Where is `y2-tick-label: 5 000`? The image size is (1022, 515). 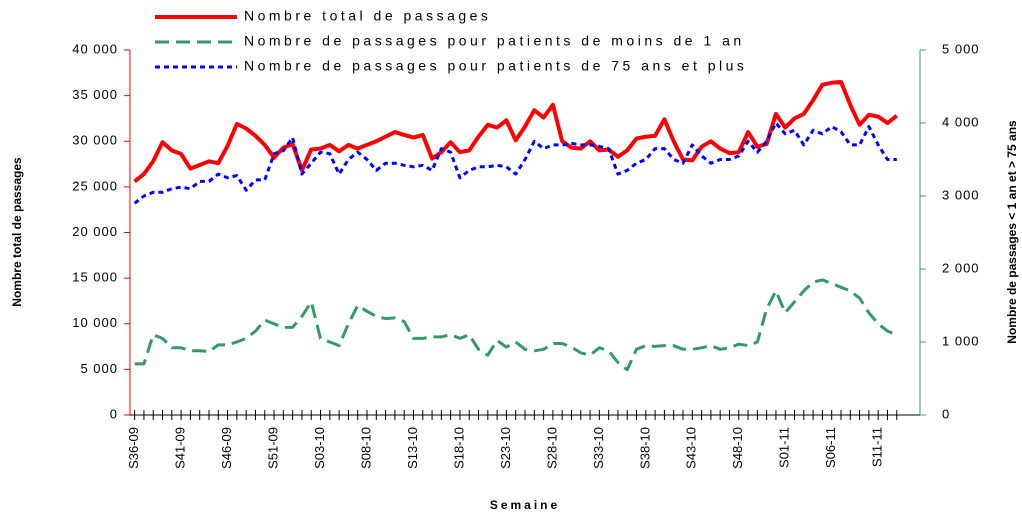 y2-tick-label: 5 000 is located at coordinates (961, 48).